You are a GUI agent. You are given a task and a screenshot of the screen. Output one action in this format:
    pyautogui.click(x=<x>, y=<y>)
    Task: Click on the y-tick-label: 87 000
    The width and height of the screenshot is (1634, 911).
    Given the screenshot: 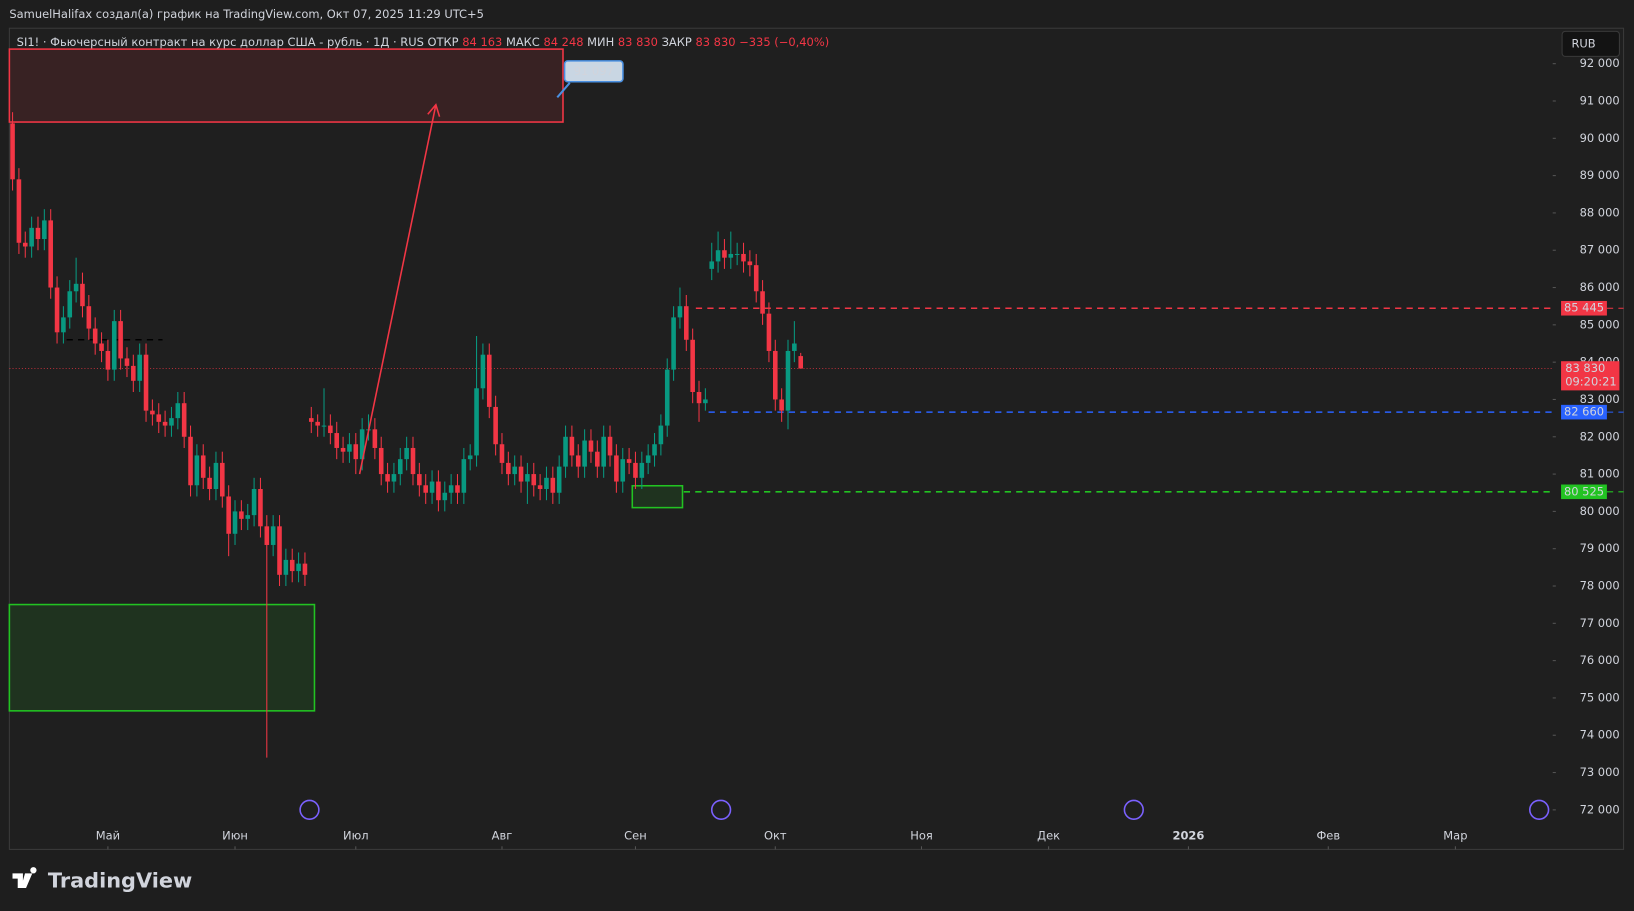 What is the action you would take?
    pyautogui.click(x=1600, y=250)
    